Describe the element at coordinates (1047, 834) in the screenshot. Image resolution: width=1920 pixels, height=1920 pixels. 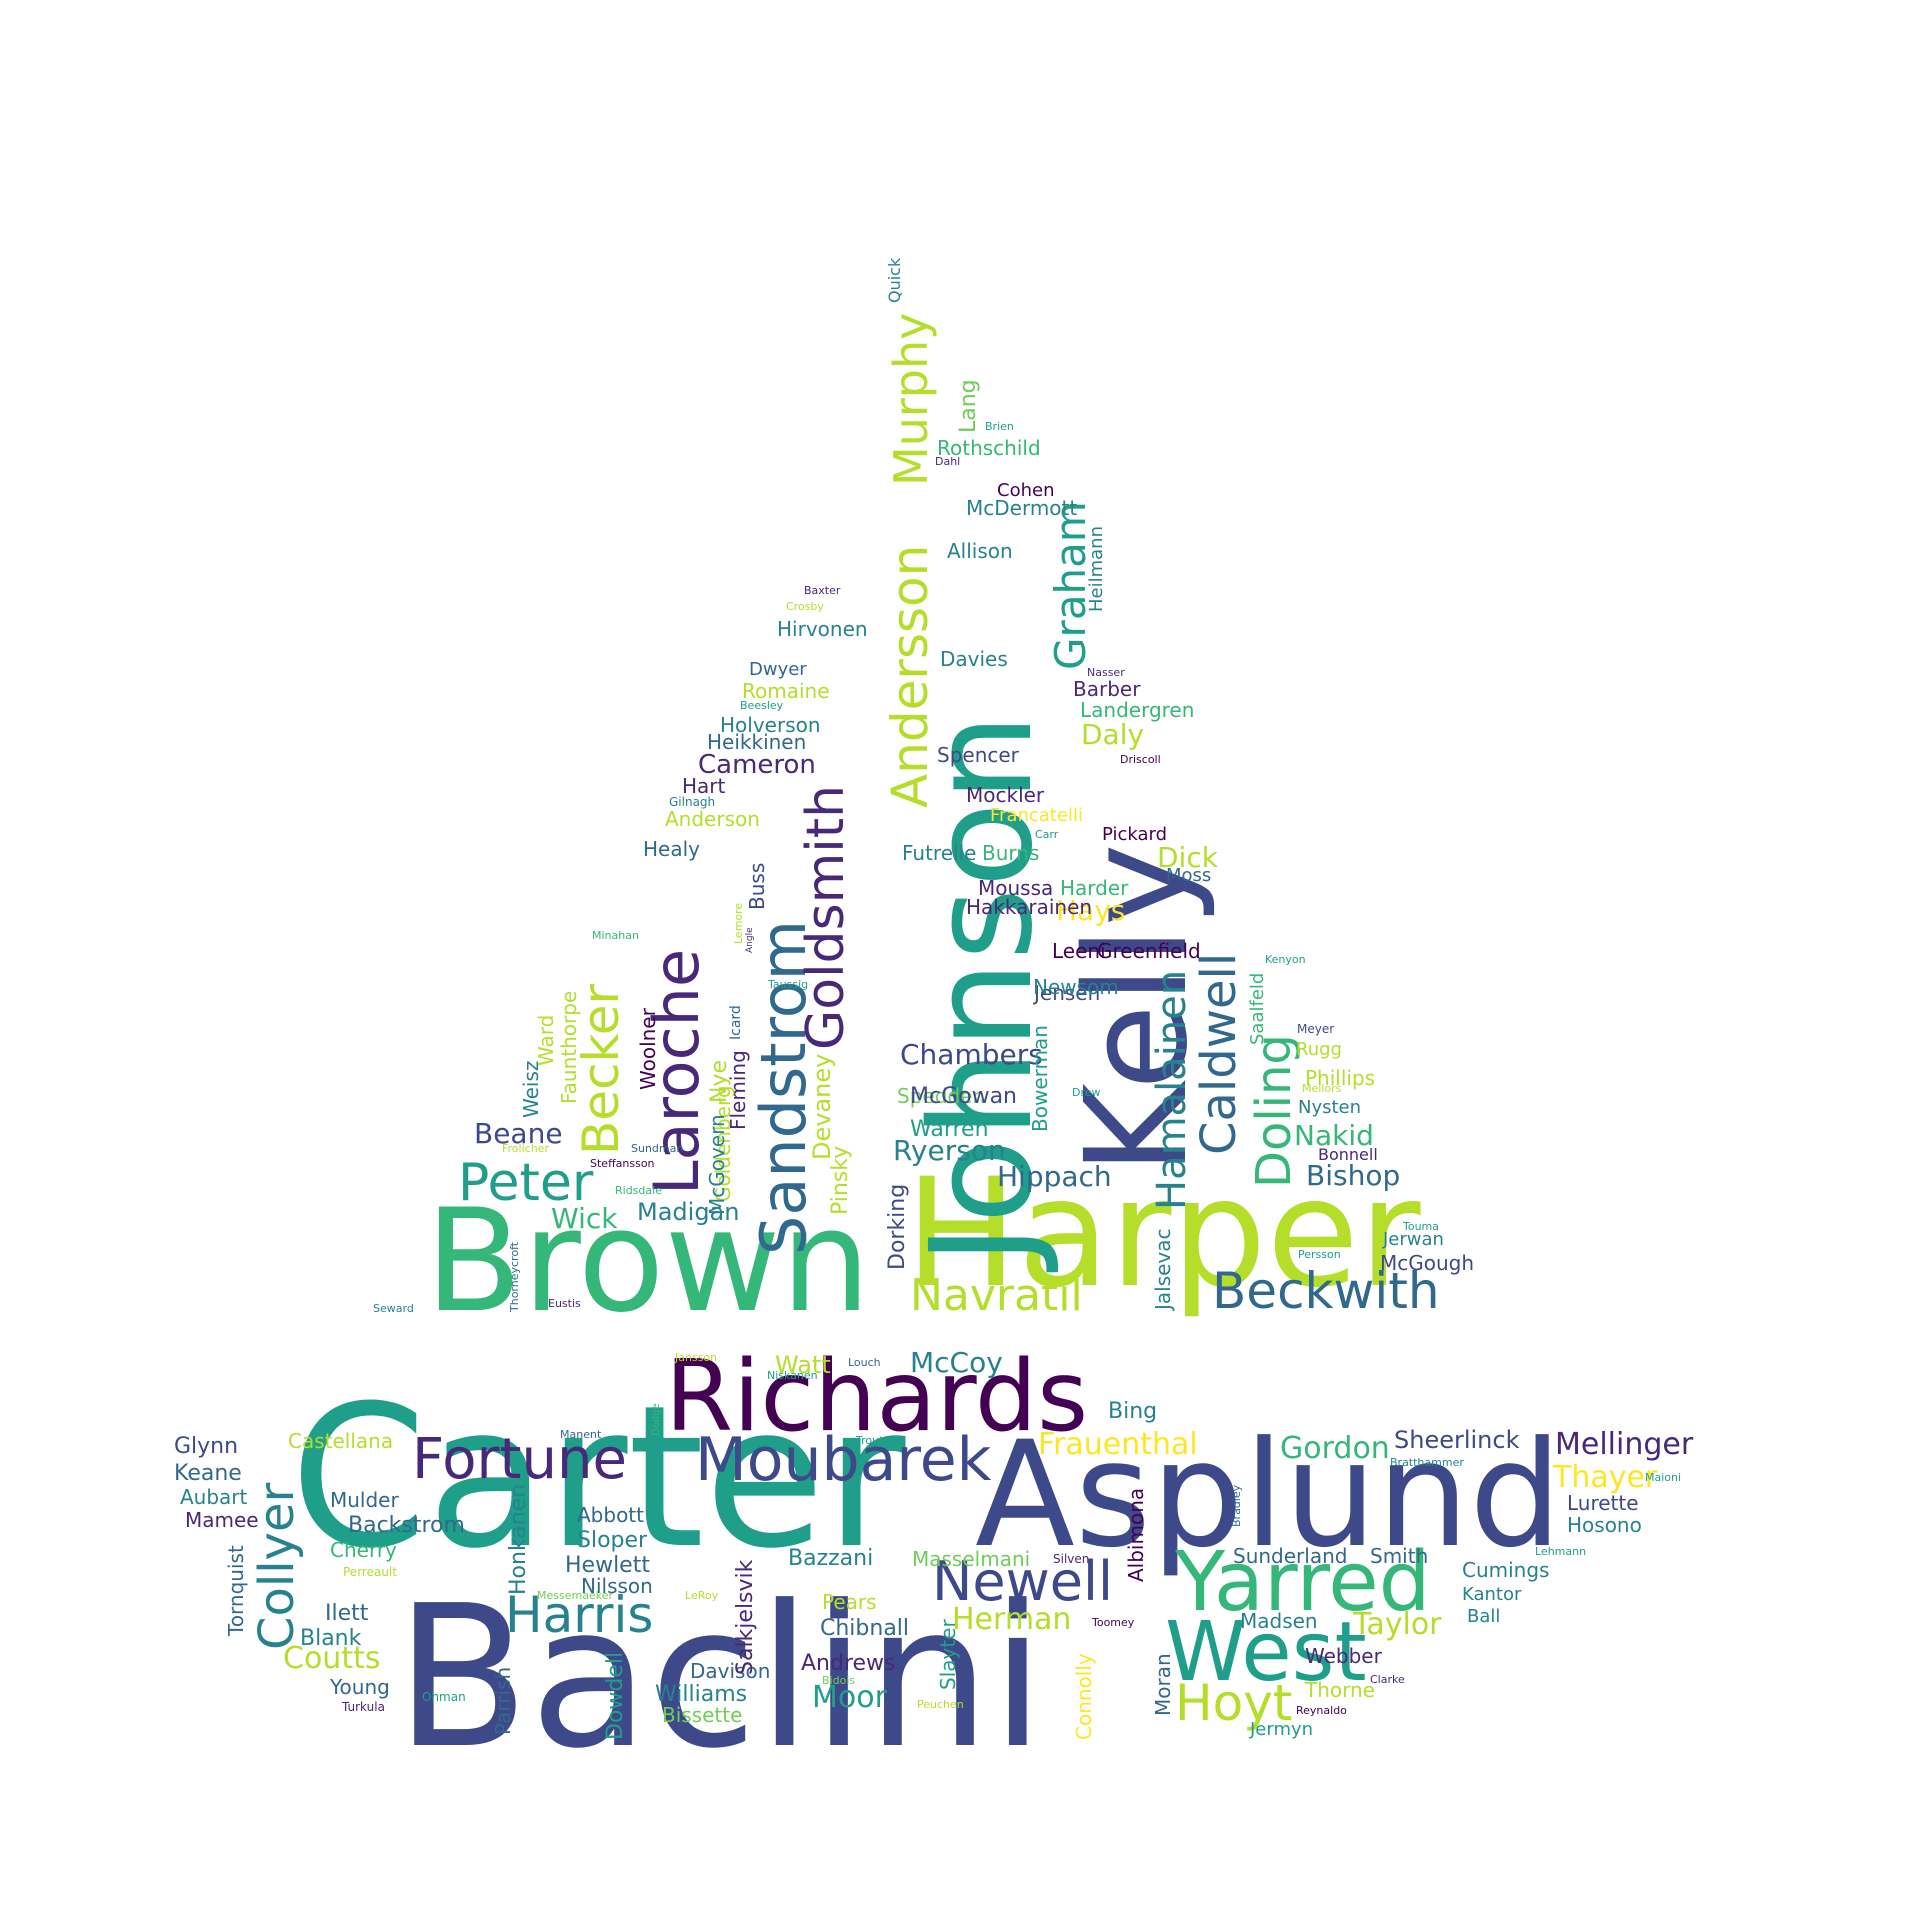
I see `word-carr: Carr` at that location.